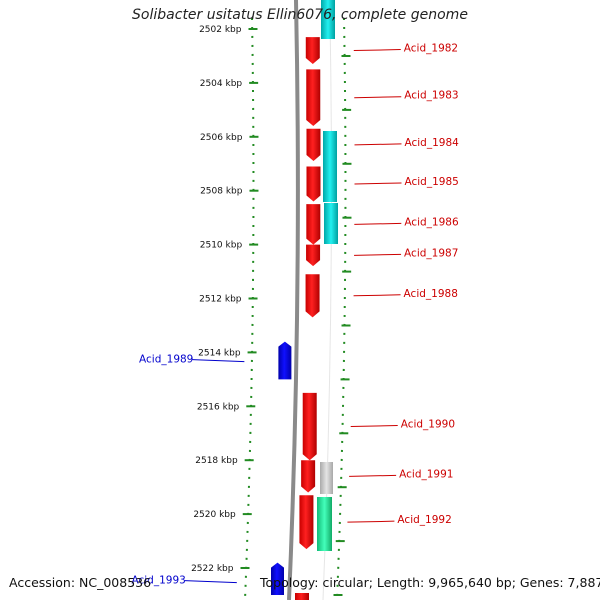 This screenshot has height=600, width=600. Describe the element at coordinates (424, 520) in the screenshot. I see `gene-label: Acid_1992` at that location.